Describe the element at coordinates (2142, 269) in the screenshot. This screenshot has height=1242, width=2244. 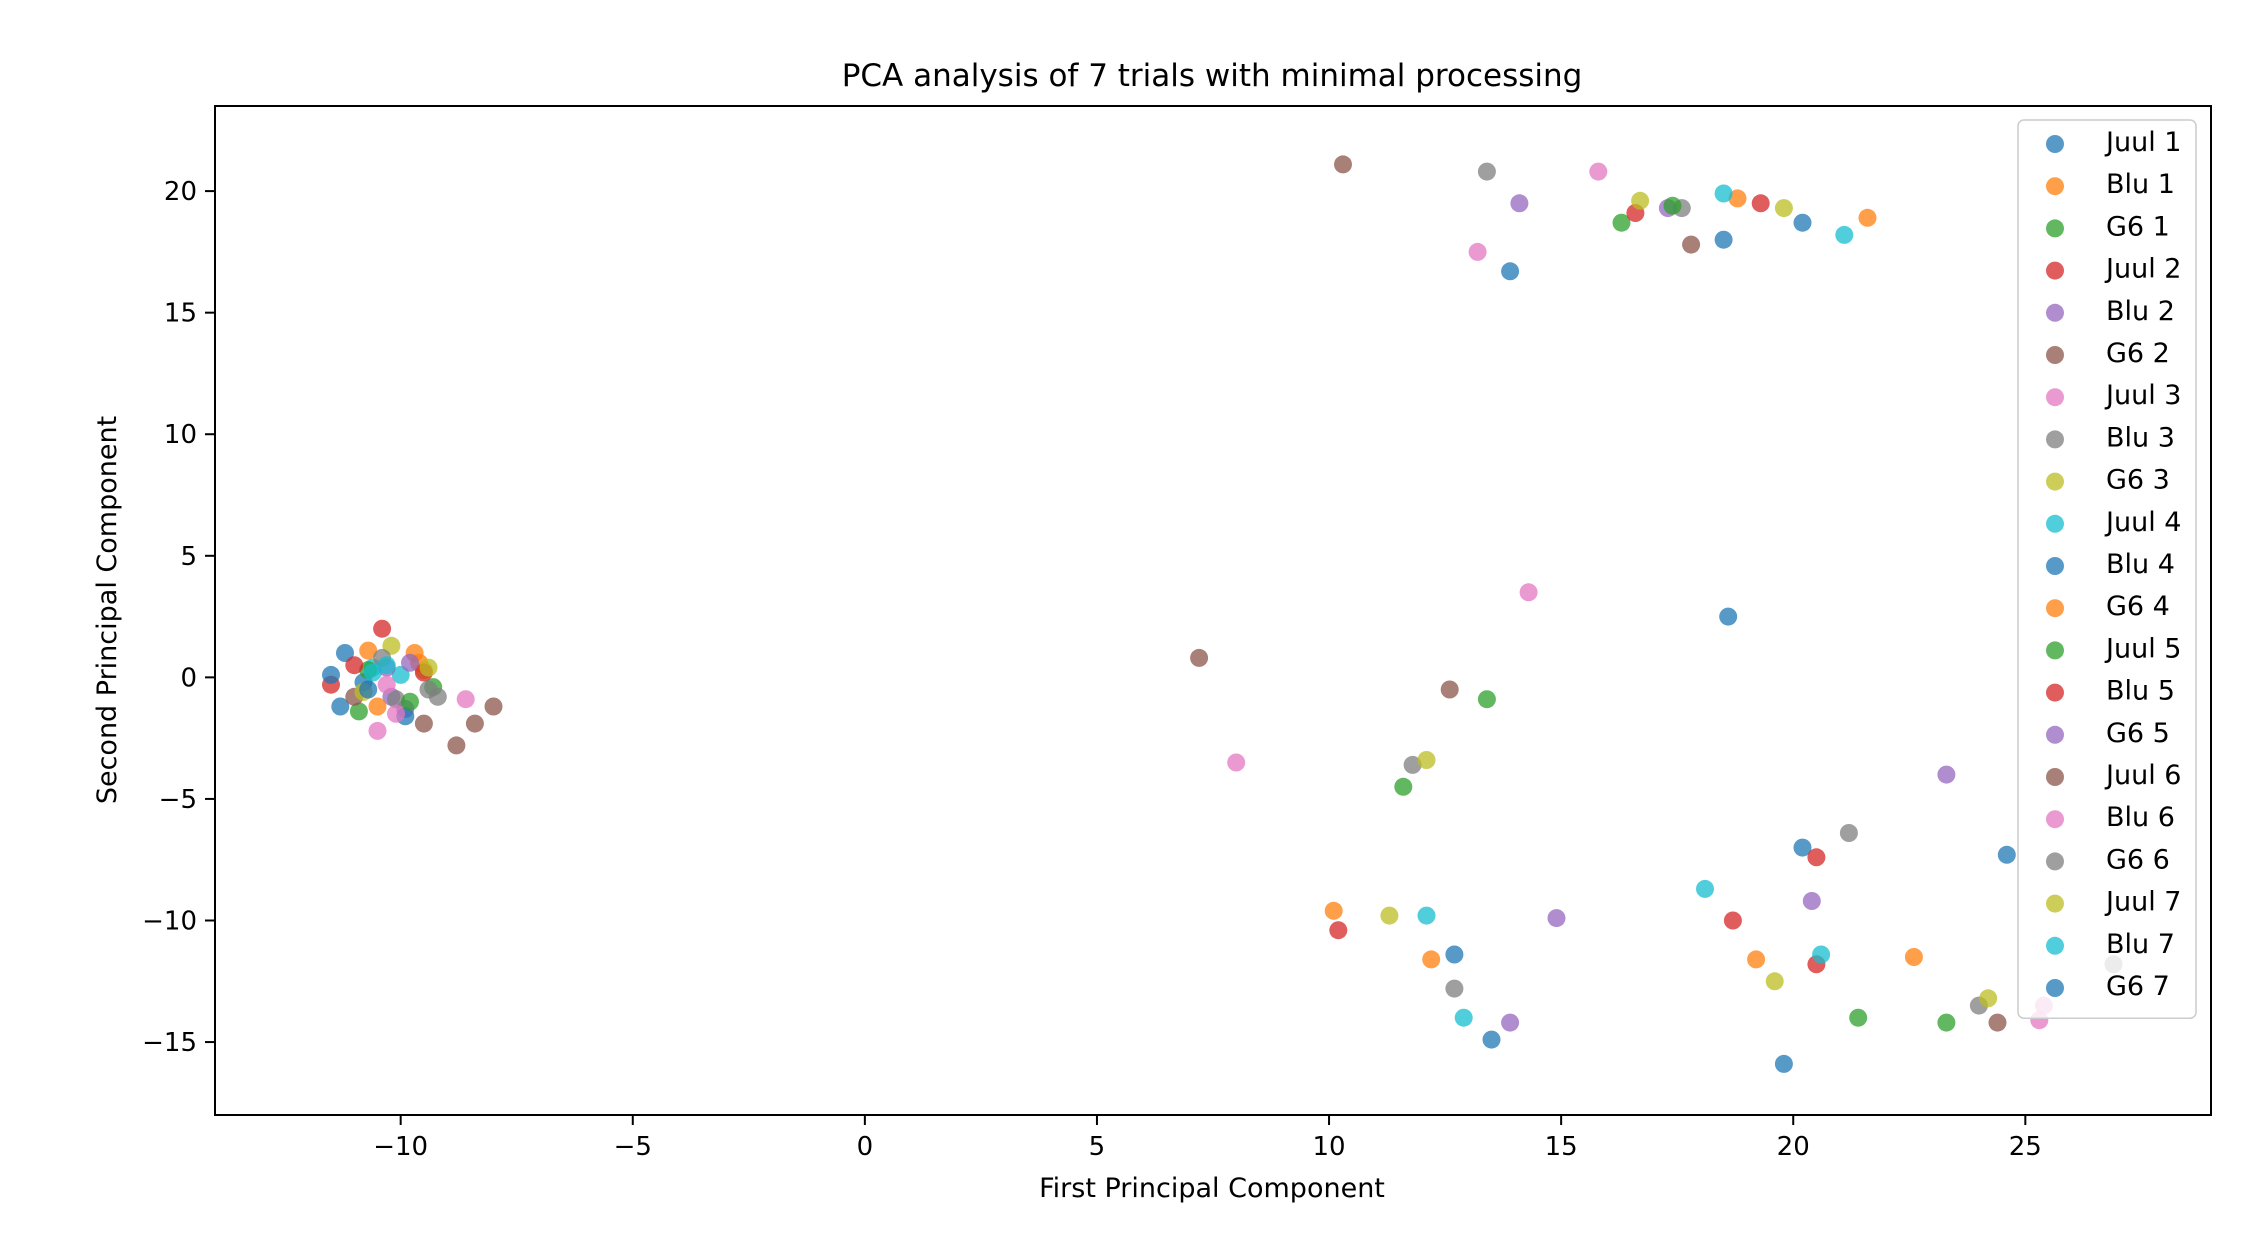
I see `legend-label: Juul 2` at that location.